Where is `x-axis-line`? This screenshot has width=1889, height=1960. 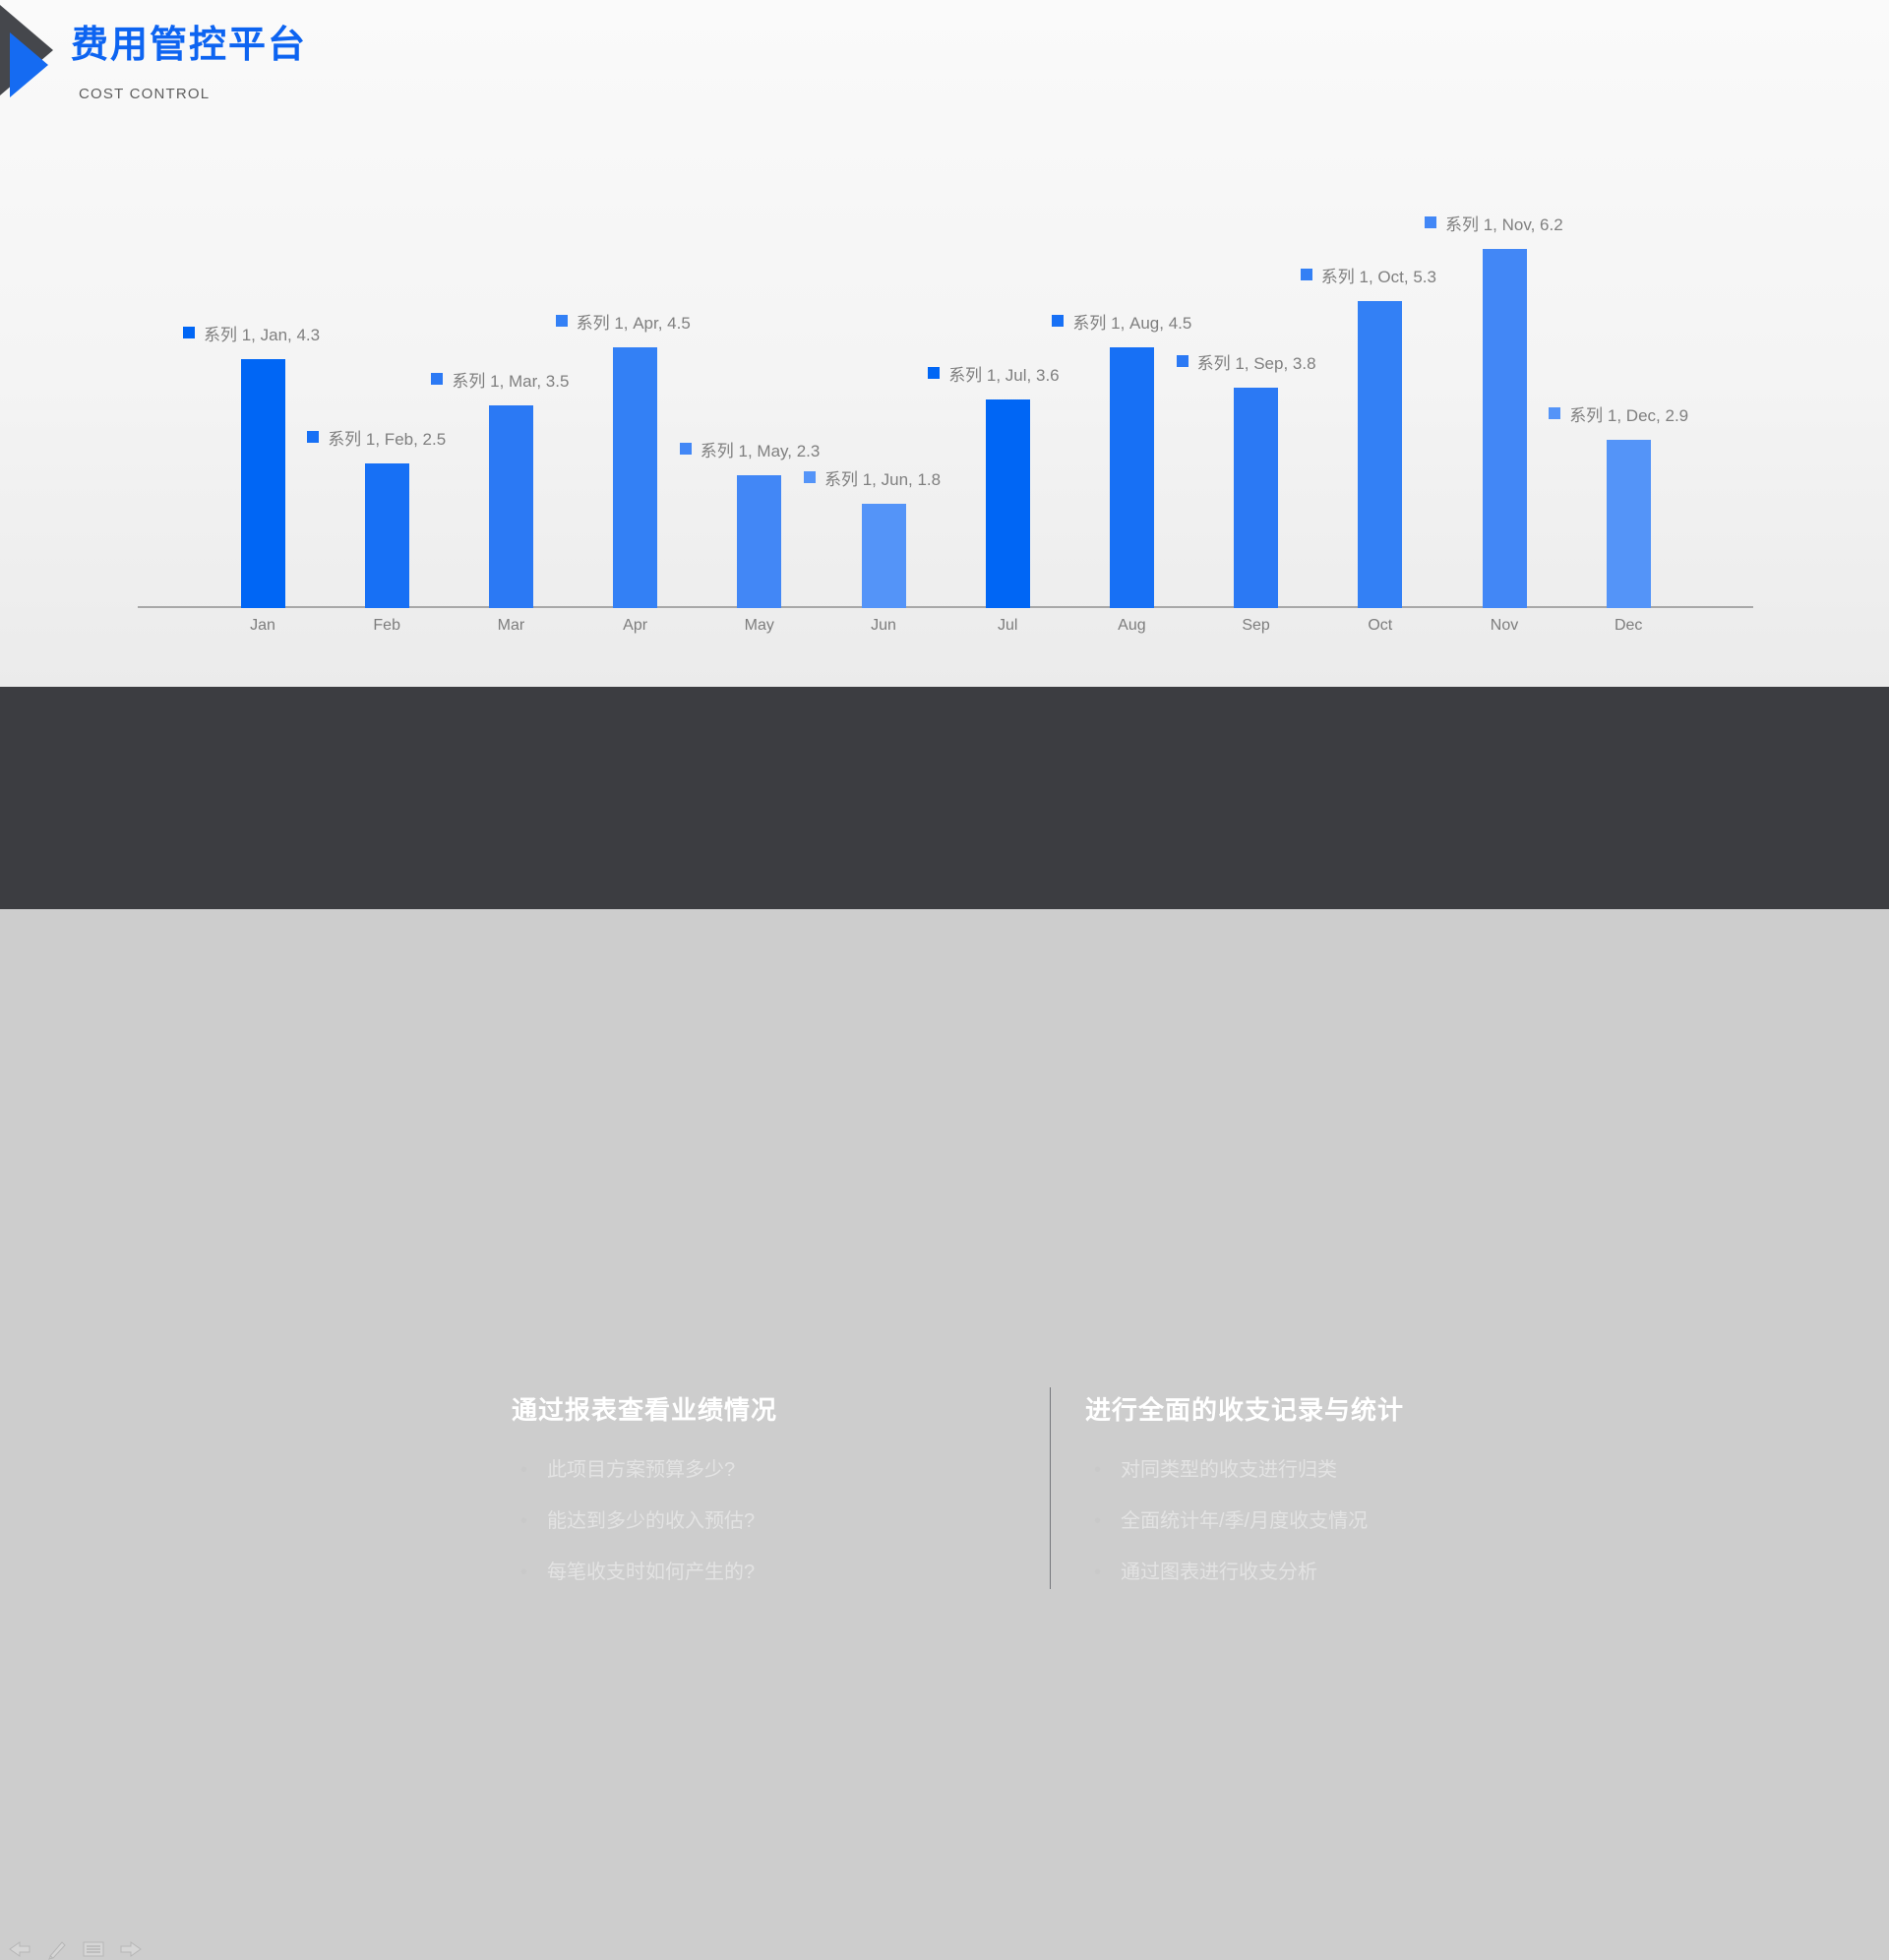 x-axis-line is located at coordinates (946, 607).